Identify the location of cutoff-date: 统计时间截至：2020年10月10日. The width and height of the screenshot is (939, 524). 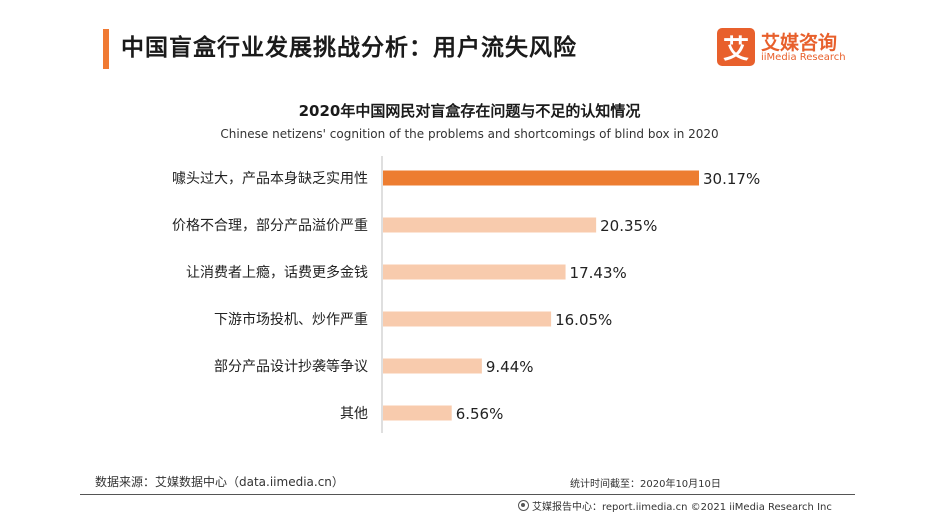
(645, 484).